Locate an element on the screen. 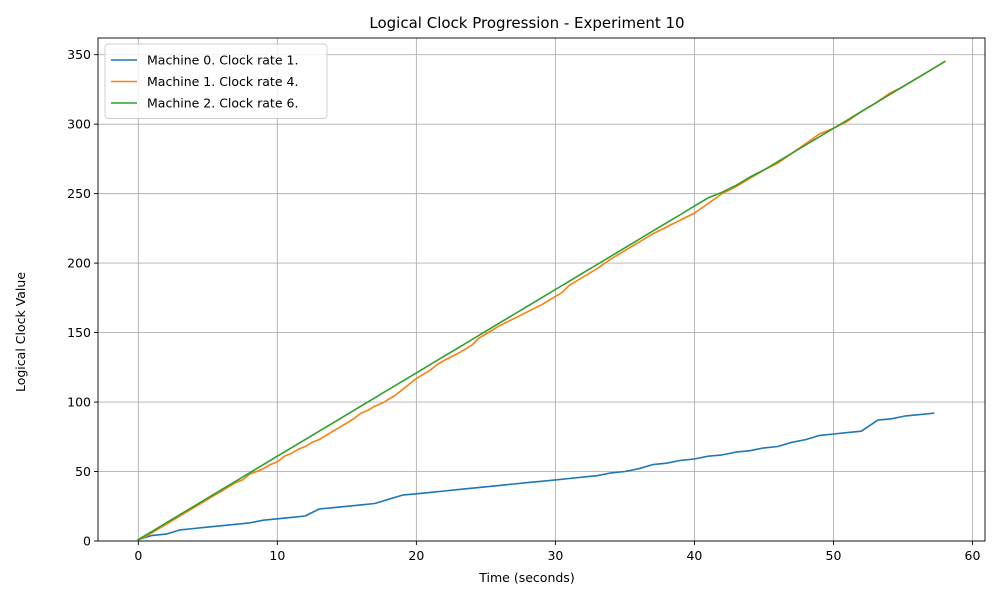  legend-entry: Machine 0. Clock rate 1. is located at coordinates (222, 60).